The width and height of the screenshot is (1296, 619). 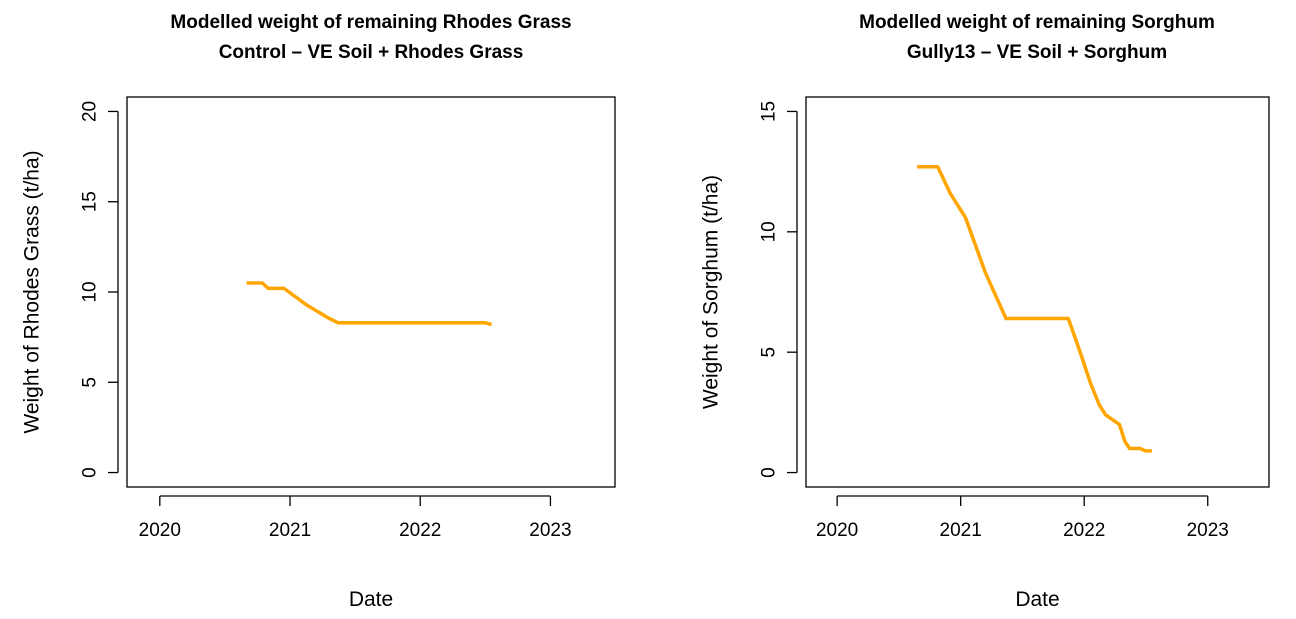 What do you see at coordinates (711, 292) in the screenshot?
I see `y-axis-title: Weight of Sorghum (t/ha)` at bounding box center [711, 292].